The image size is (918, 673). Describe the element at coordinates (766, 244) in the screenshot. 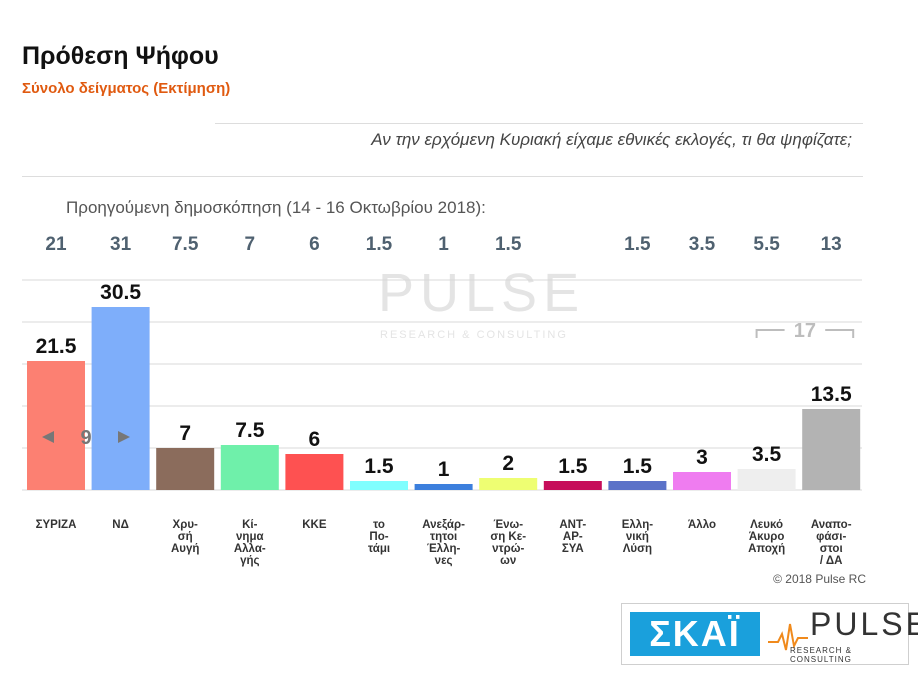

I see `previous-poll-value-11: 5.5` at that location.